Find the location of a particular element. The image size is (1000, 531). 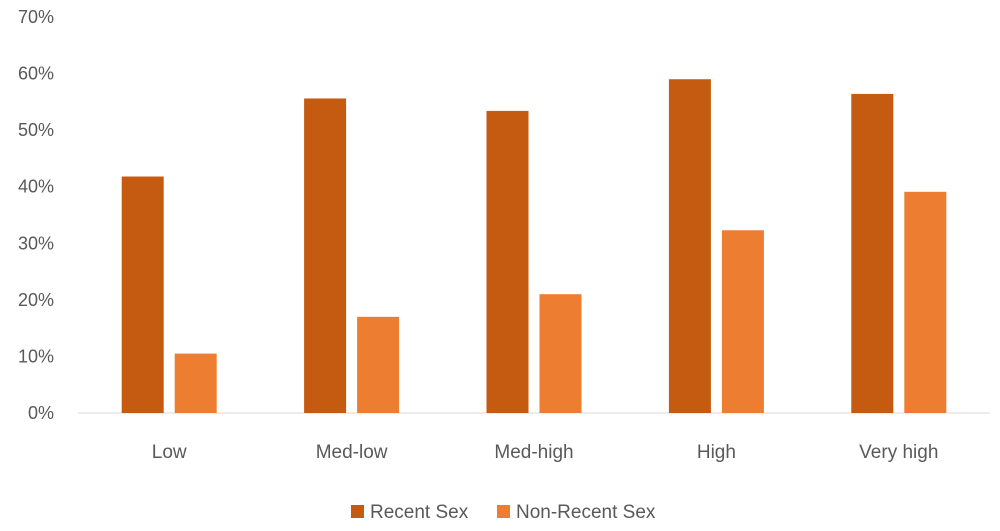

x-category-label: Very high is located at coordinates (898, 452).